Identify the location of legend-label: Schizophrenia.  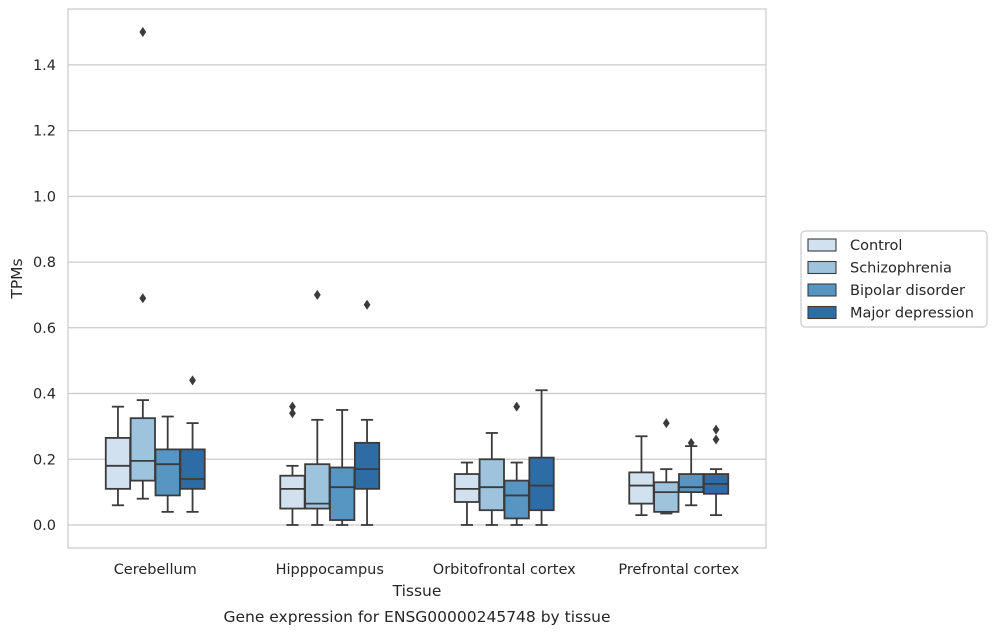
(901, 269).